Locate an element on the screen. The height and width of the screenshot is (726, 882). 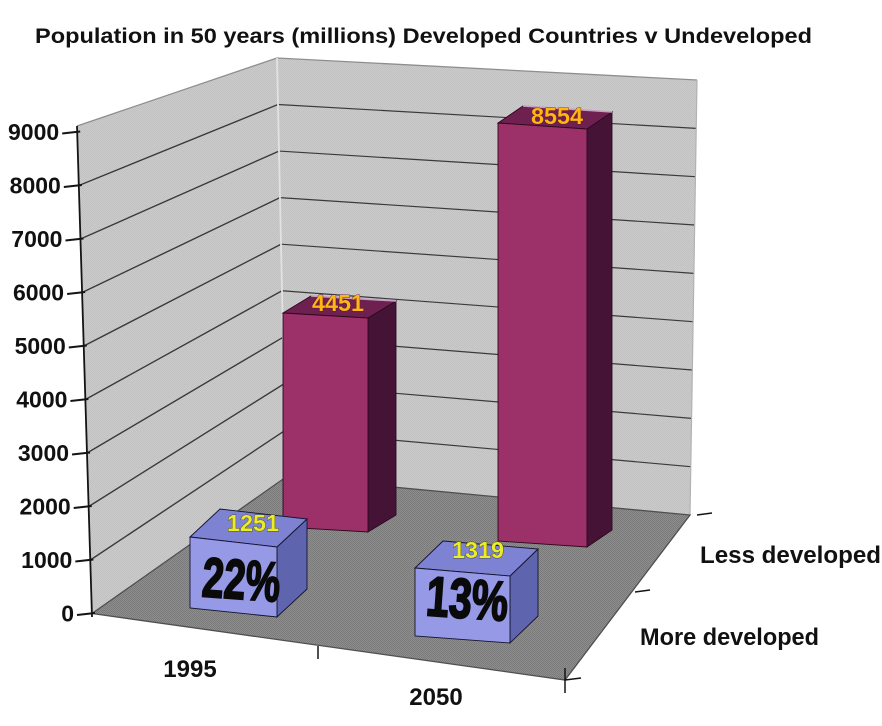
left-wall-top-edge is located at coordinates (177, 92).